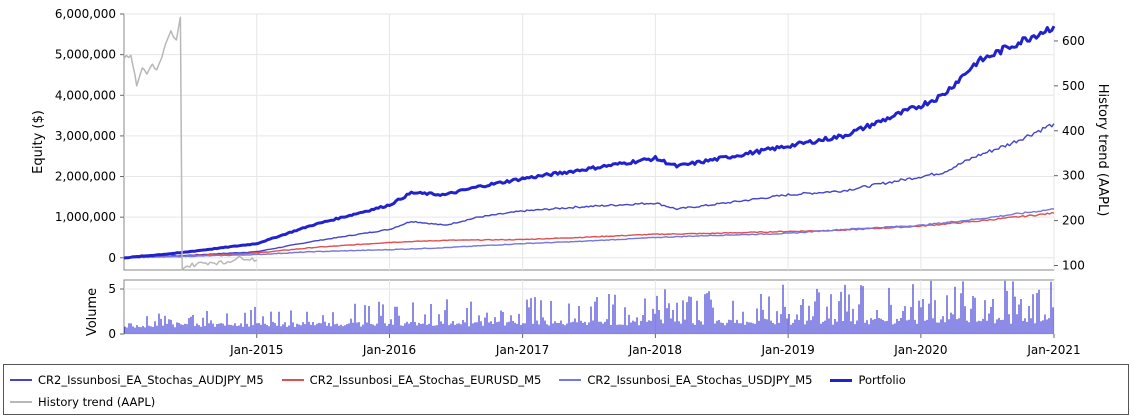 Image resolution: width=1134 pixels, height=417 pixels. Describe the element at coordinates (920, 350) in the screenshot. I see `x-tick-label: Jan-2020` at that location.